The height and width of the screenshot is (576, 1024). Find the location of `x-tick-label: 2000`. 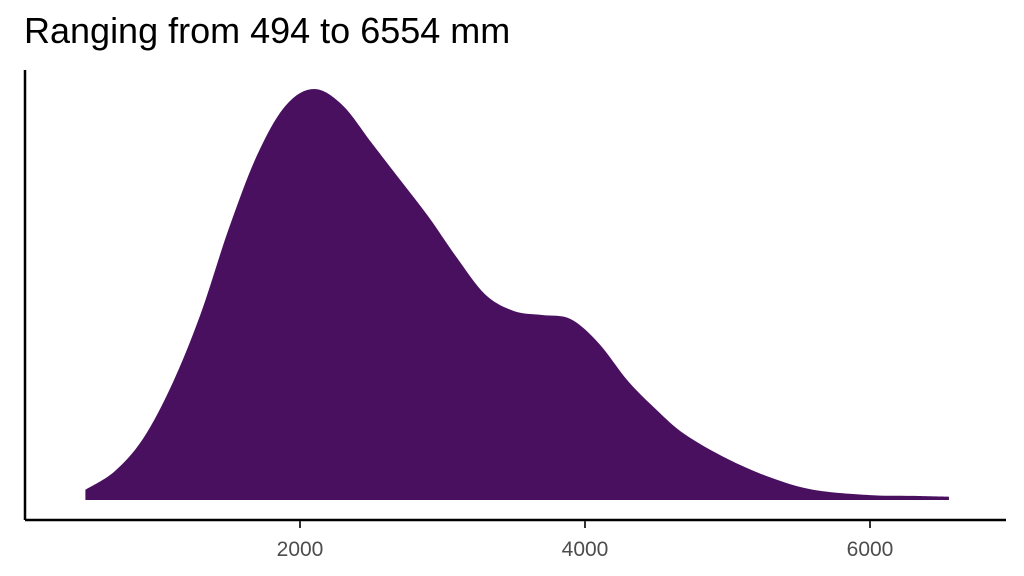

x-tick-label: 2000 is located at coordinates (300, 549).